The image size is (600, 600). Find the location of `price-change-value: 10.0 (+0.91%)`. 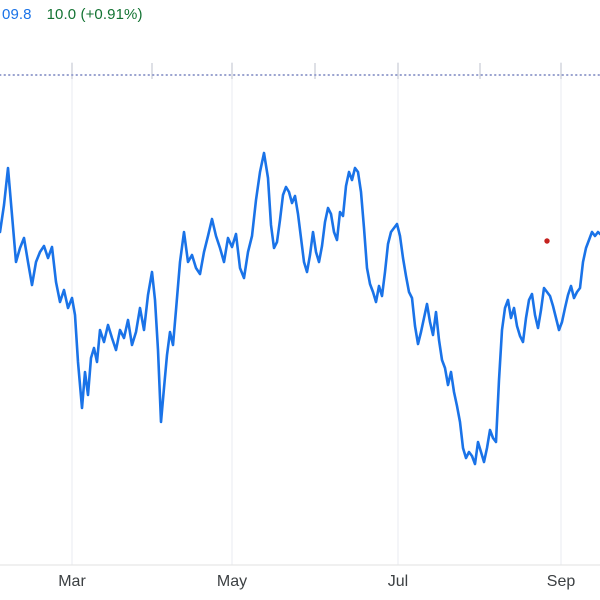

price-change-value: 10.0 (+0.91%) is located at coordinates (94, 14).